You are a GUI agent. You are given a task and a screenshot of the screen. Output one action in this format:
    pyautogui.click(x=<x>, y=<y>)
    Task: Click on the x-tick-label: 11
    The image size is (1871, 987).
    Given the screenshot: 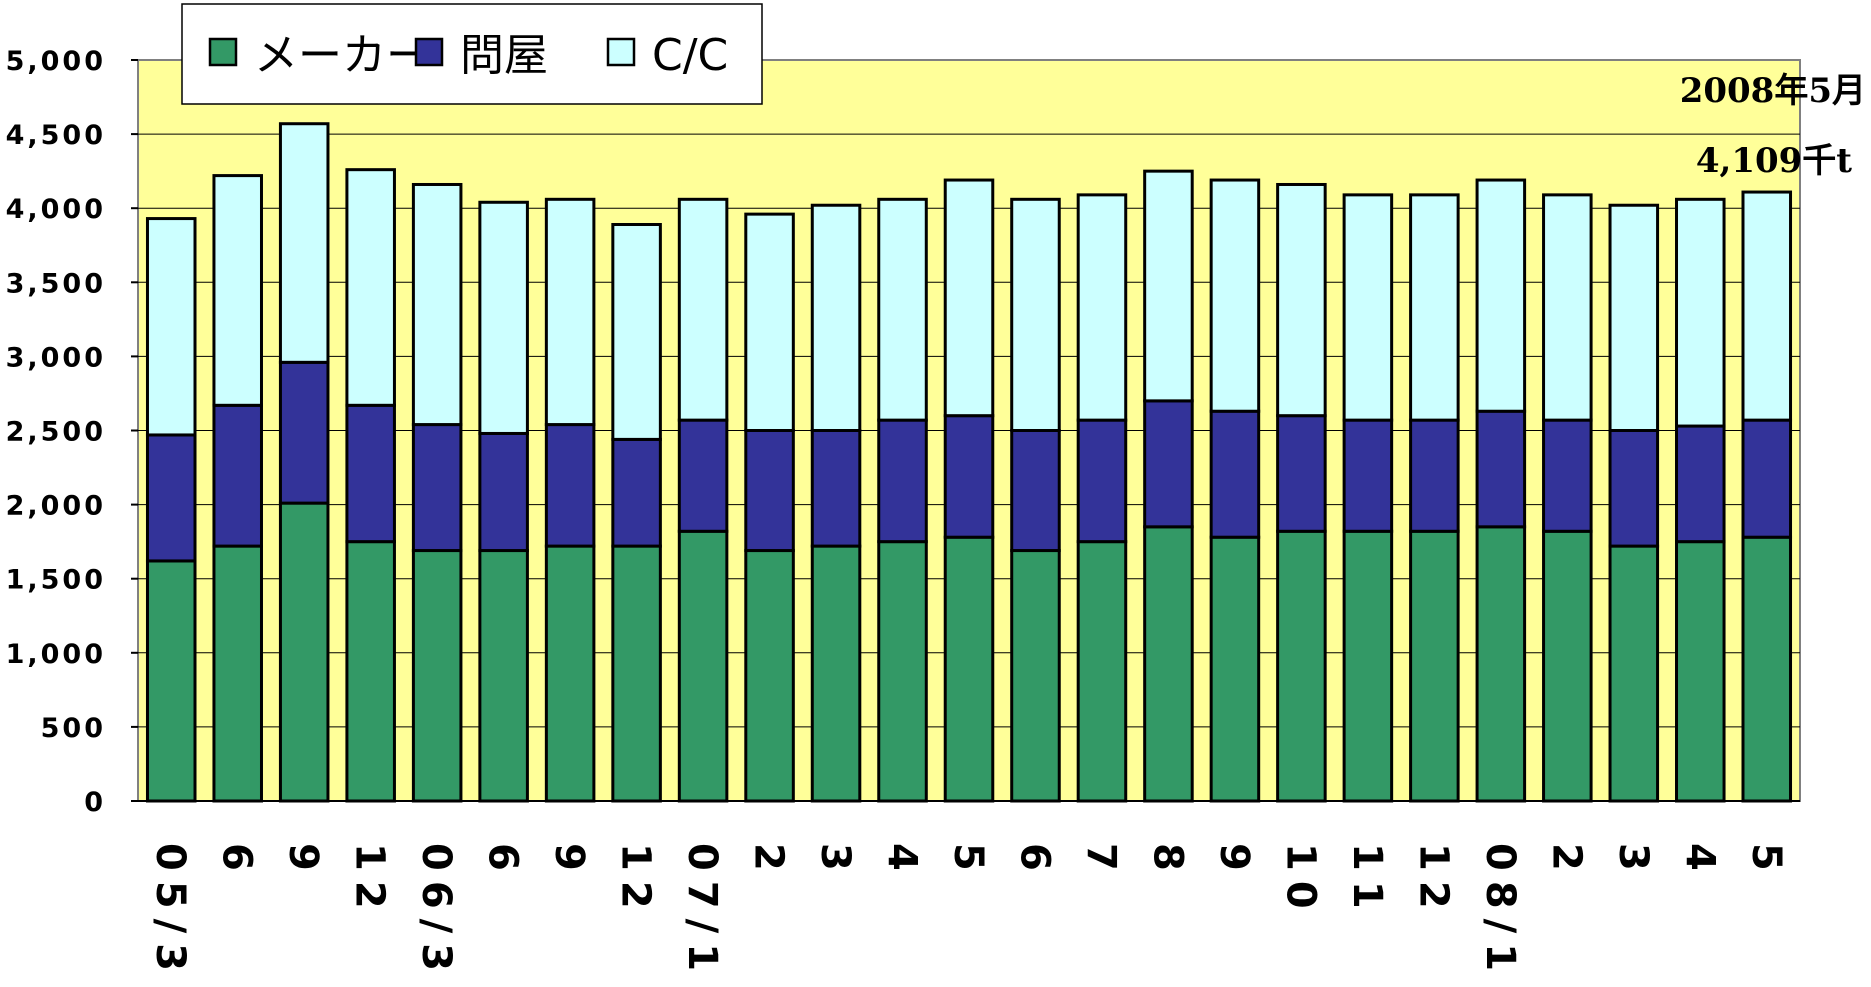 What is the action you would take?
    pyautogui.click(x=1367, y=881)
    